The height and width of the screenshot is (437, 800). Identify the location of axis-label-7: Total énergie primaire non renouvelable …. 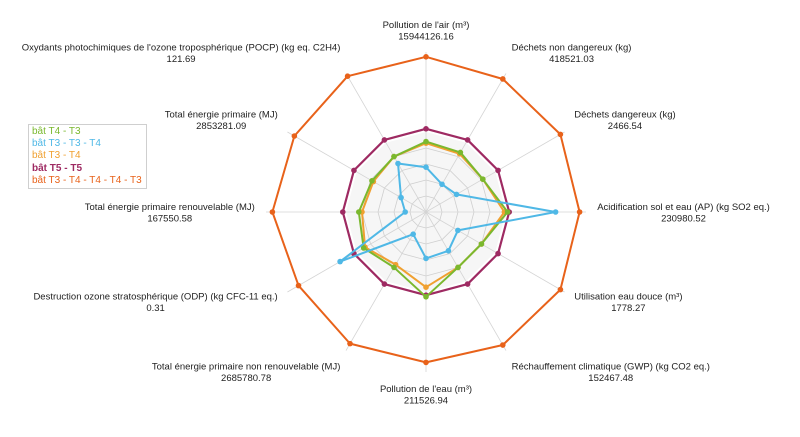
(246, 366).